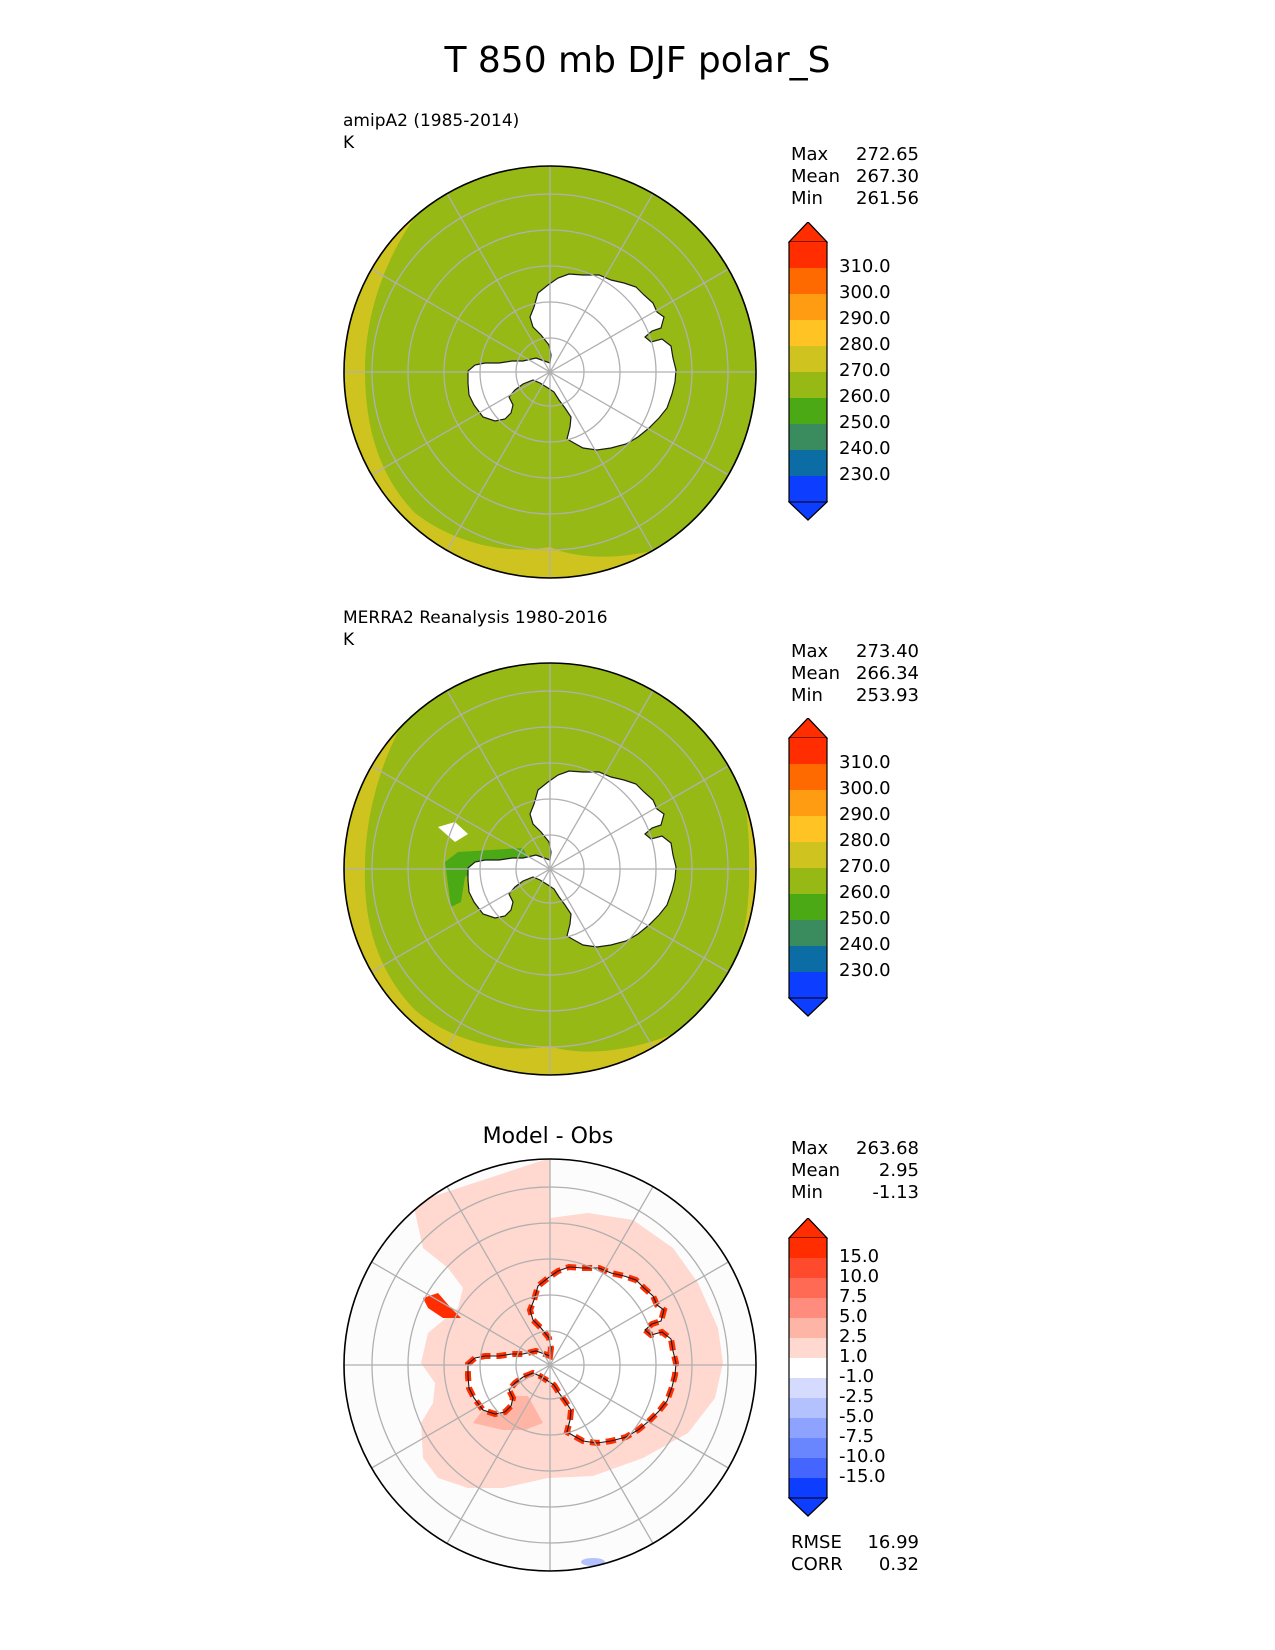 This screenshot has height=1650, width=1275. I want to click on masked-shelf, so click(453, 832).